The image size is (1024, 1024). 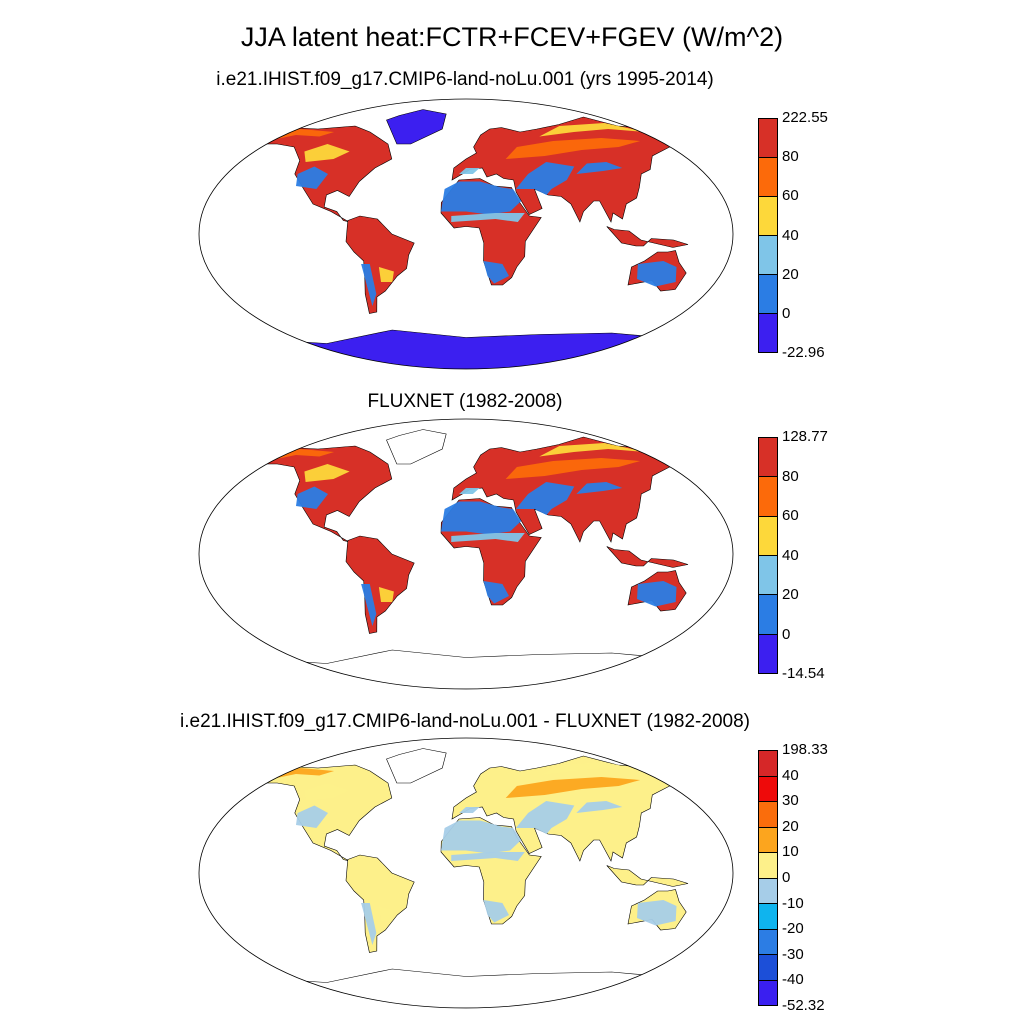 What do you see at coordinates (470, 559) in the screenshot?
I see `map-land-layer` at bounding box center [470, 559].